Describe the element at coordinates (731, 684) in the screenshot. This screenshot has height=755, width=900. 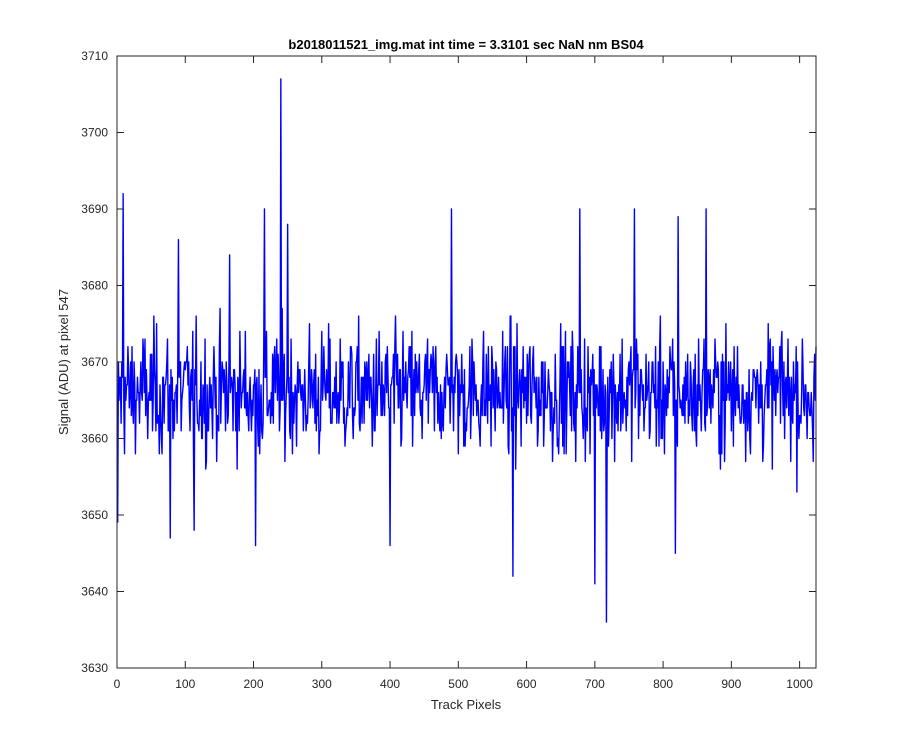
I see `x-tick-label: 900` at that location.